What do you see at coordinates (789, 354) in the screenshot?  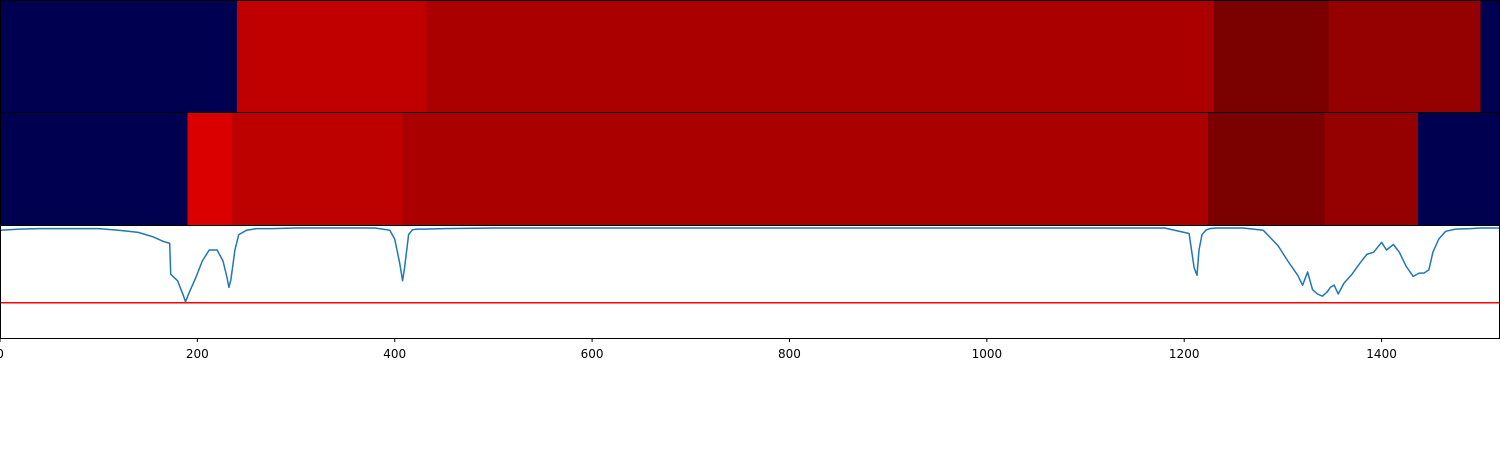 I see `x-tick-label: 800` at bounding box center [789, 354].